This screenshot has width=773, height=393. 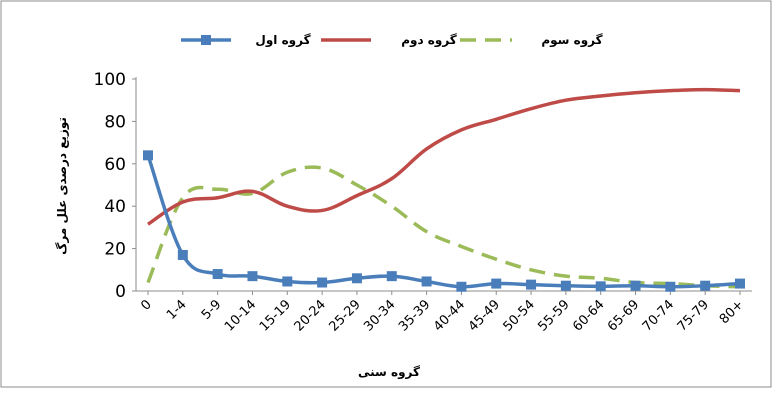 I want to click on legend-label-1: گروه اول, so click(x=282, y=40).